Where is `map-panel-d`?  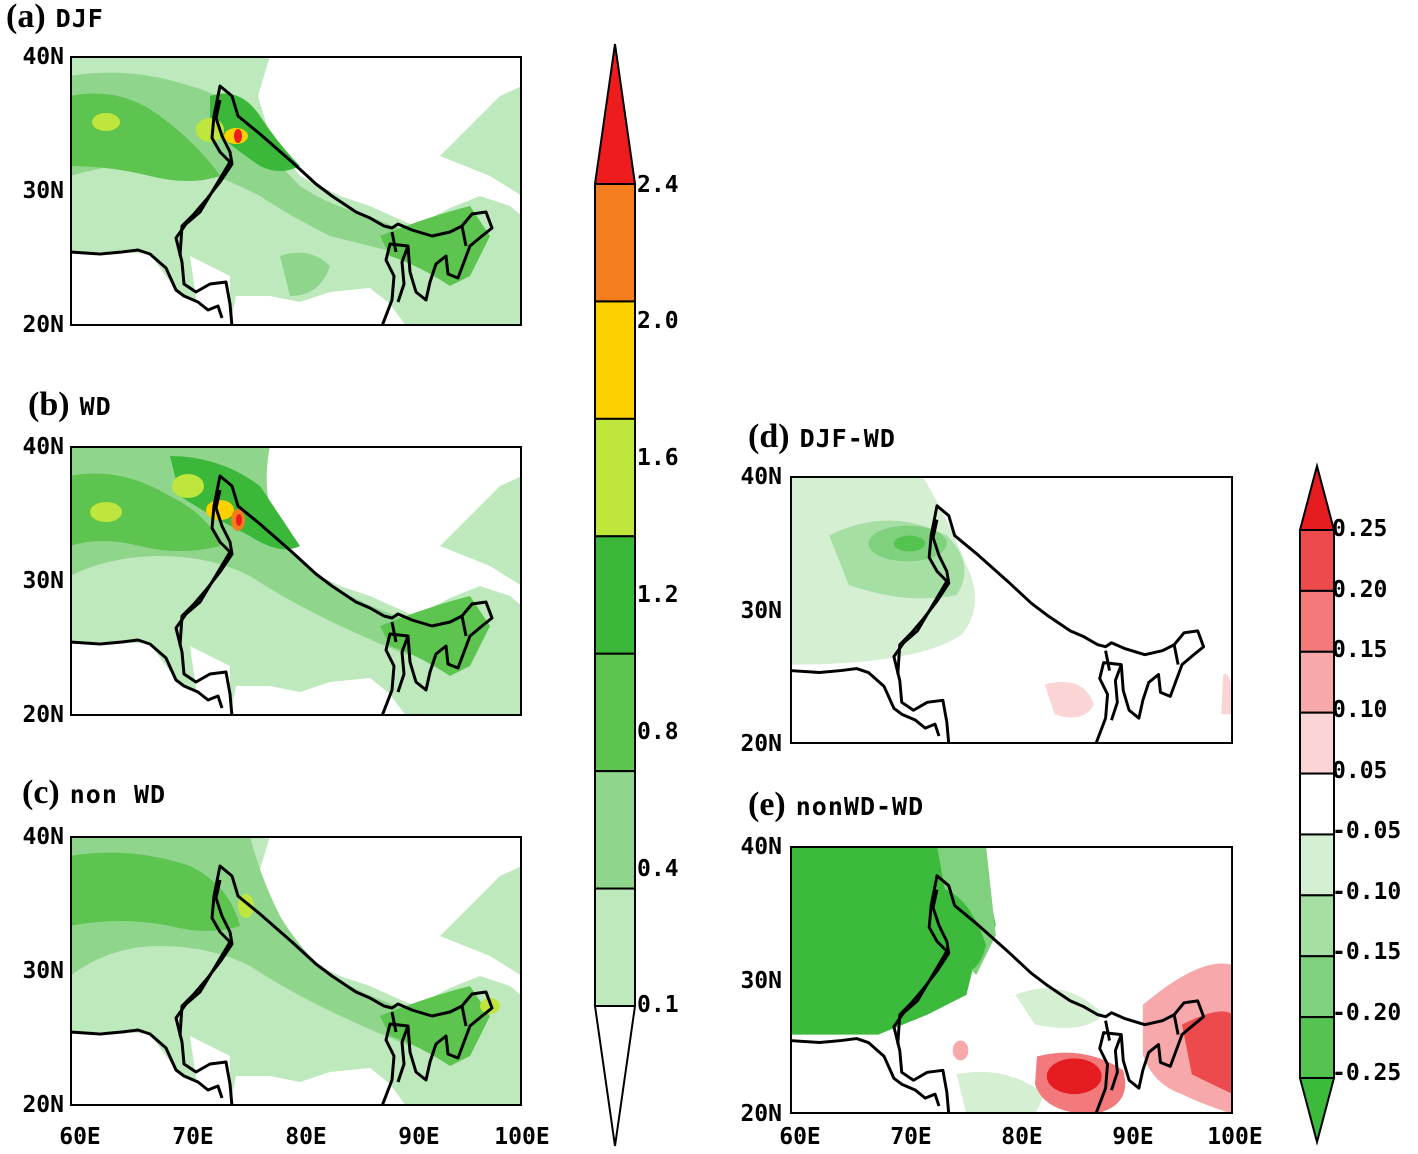 map-panel-d is located at coordinates (1011, 610).